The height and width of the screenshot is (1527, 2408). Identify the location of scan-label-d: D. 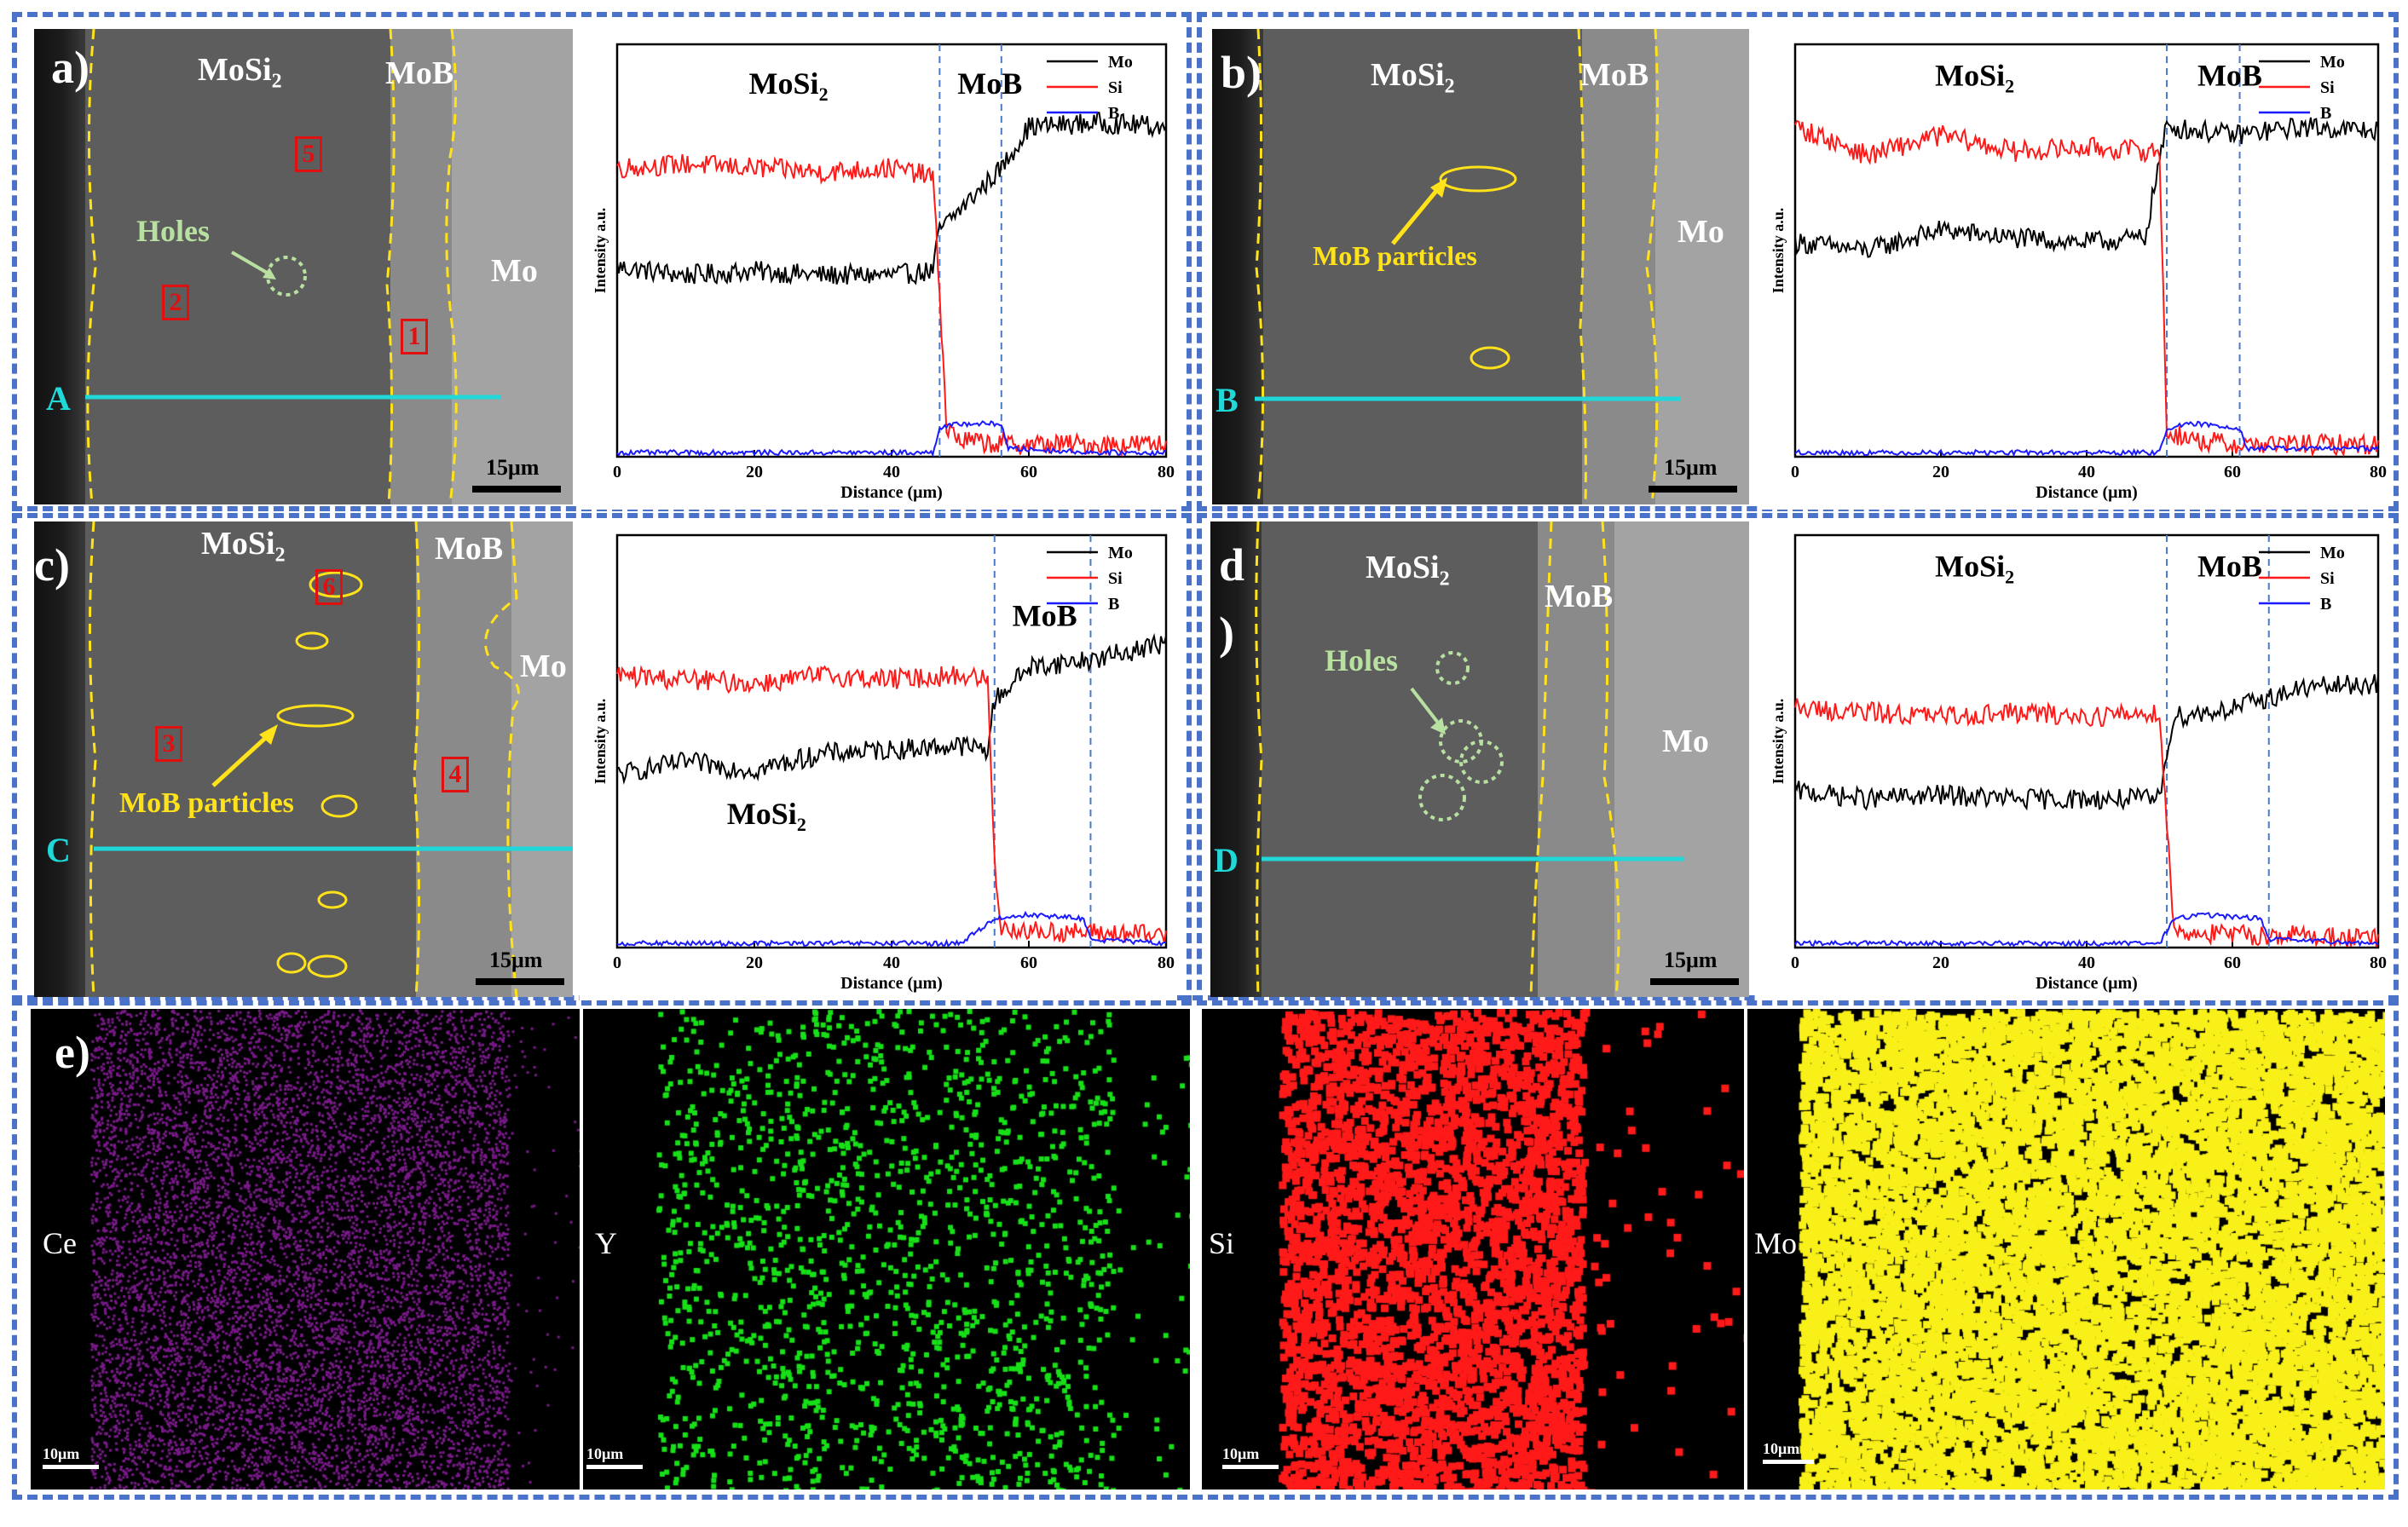
(1226, 860).